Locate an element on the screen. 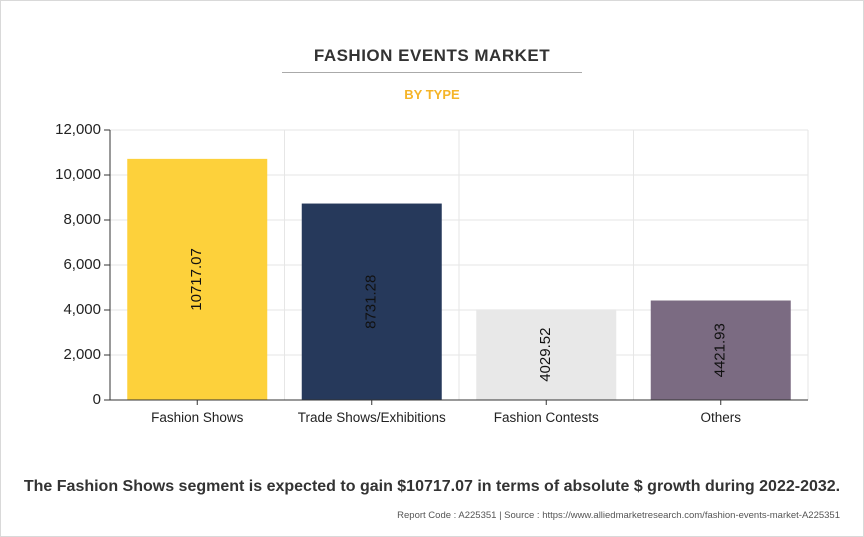  x-tick-label: Fashion Contests is located at coordinates (546, 417).